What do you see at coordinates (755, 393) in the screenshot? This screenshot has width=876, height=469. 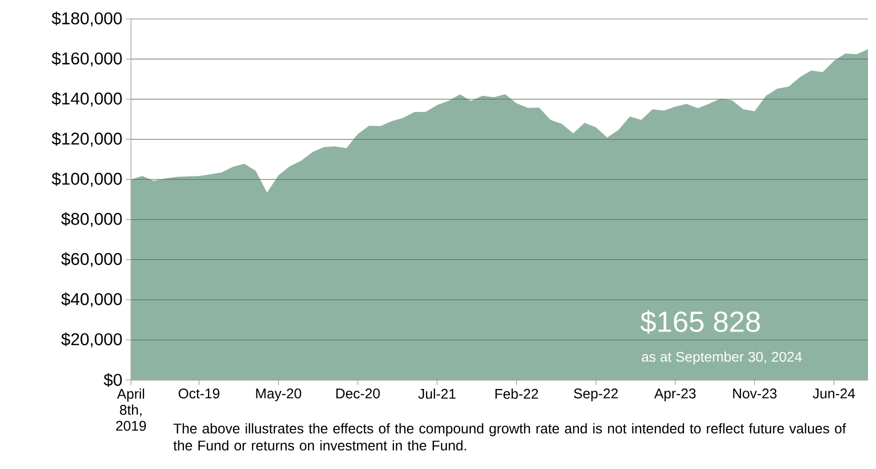 I see `x-tick-label: Nov-23` at bounding box center [755, 393].